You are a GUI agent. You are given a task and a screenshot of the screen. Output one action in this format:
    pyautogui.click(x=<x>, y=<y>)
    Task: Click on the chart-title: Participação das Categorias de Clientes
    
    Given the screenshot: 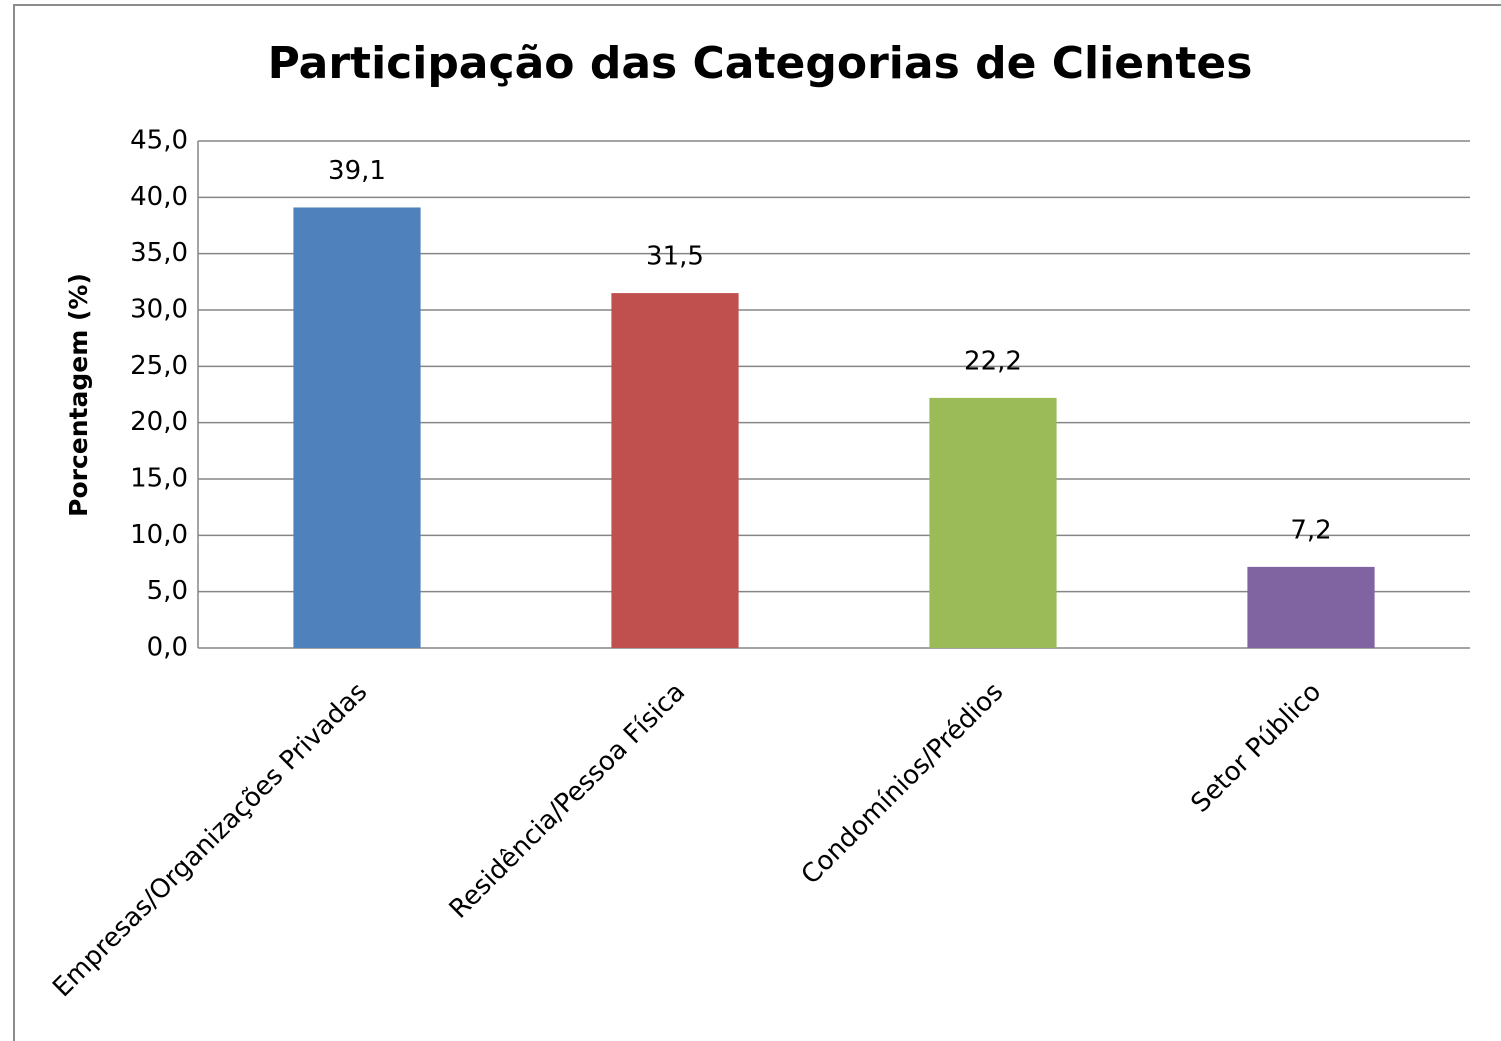 What is the action you would take?
    pyautogui.click(x=760, y=63)
    